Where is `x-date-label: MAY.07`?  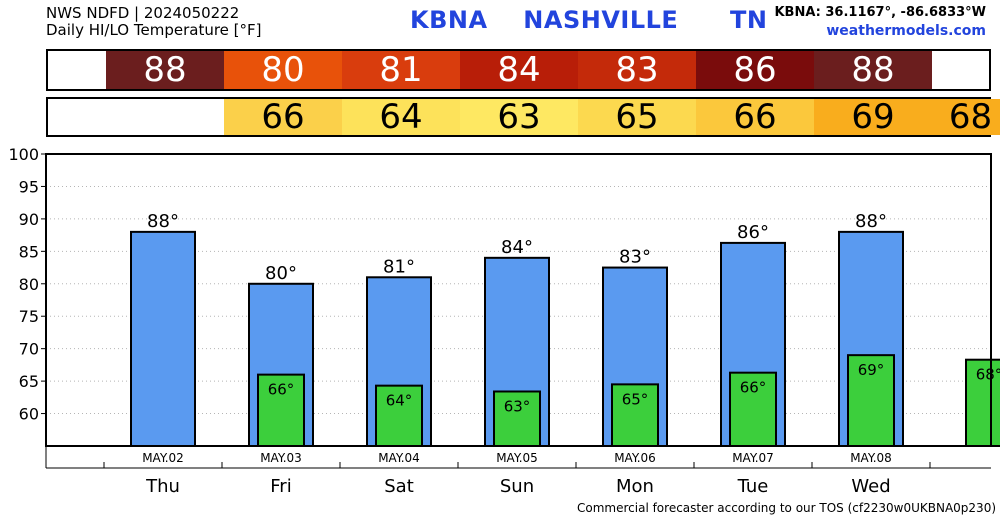 x-date-label: MAY.07 is located at coordinates (753, 458).